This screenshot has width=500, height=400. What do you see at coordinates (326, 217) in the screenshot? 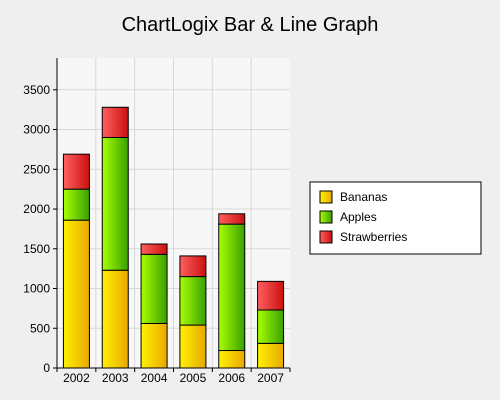
I see `legend-swatch-apples` at bounding box center [326, 217].